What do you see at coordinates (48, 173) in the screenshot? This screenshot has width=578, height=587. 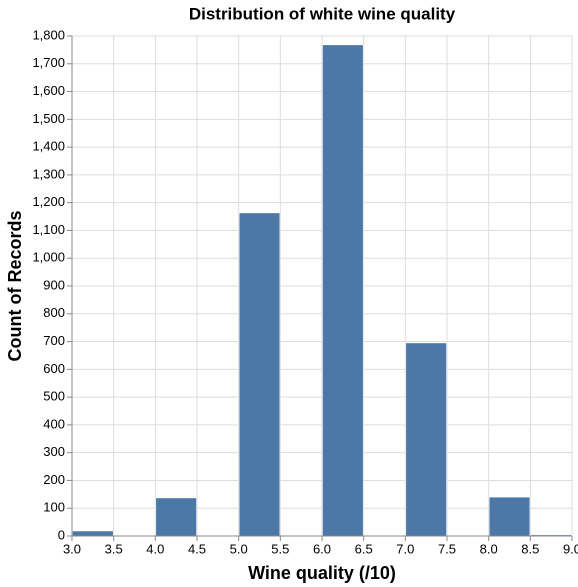 I see `y-tick-label: 1,300` at bounding box center [48, 173].